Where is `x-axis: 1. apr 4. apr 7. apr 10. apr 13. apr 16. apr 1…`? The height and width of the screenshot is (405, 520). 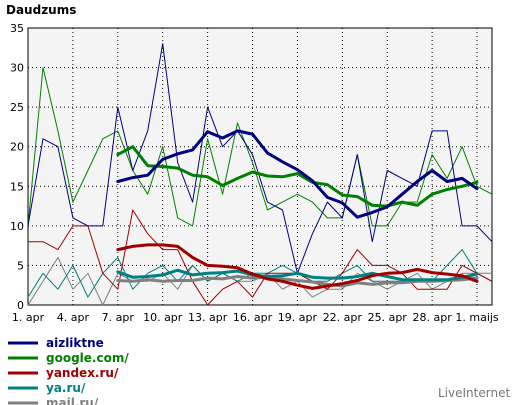 x-axis: 1. apr 4. apr 7. apr 10. apr 13. apr 16. apr 1… is located at coordinates (255, 317).